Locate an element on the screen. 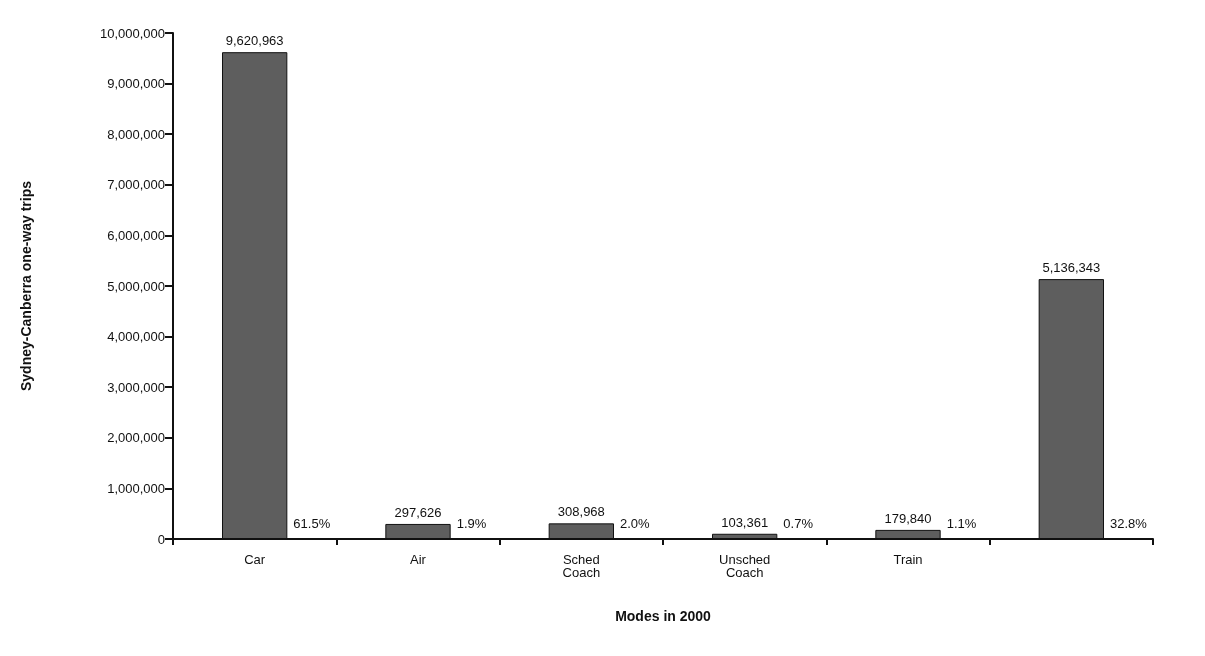  x-tick-label: Air is located at coordinates (418, 559).